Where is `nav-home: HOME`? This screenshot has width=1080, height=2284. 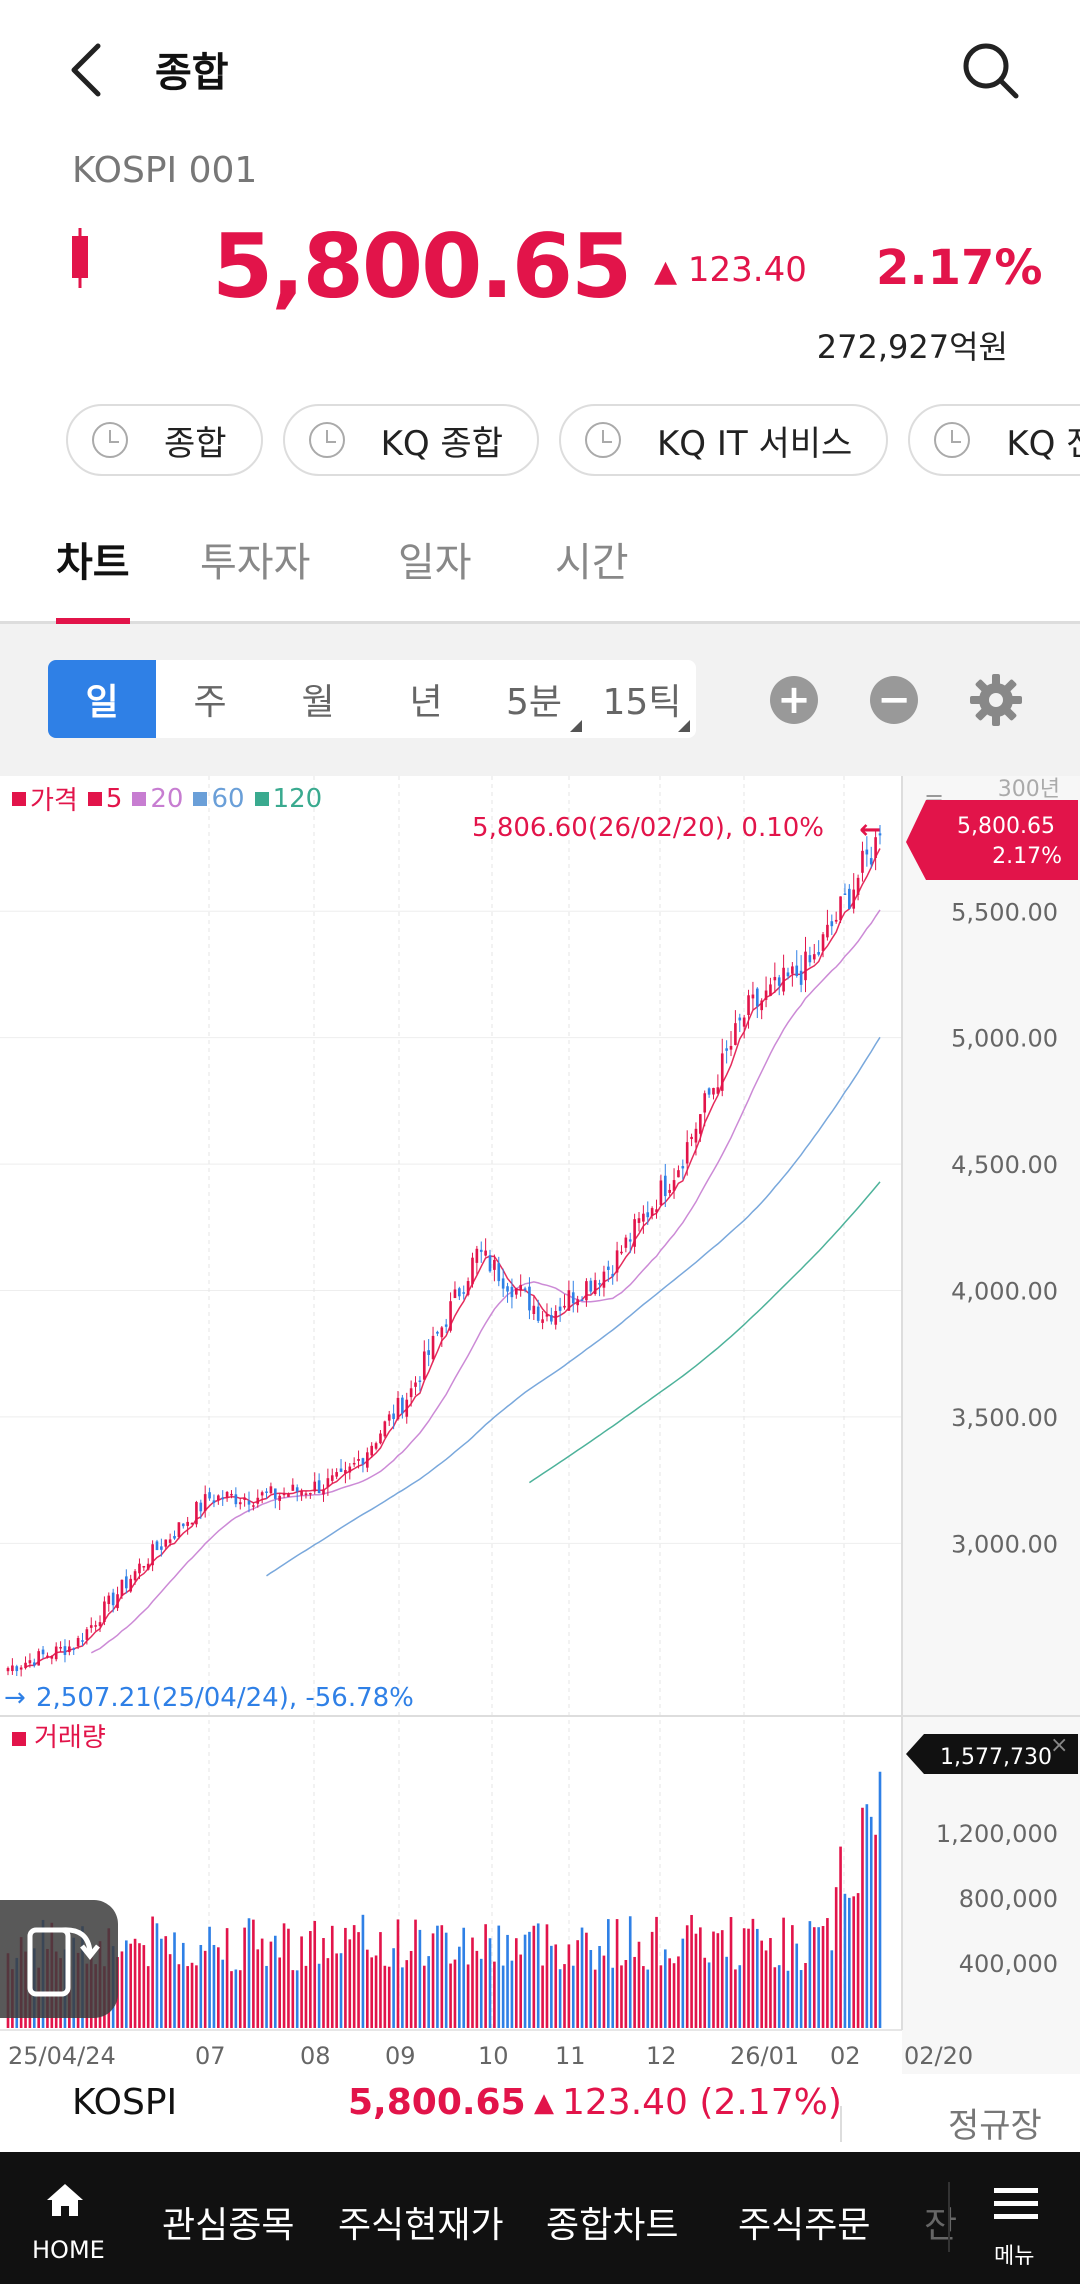
nav-home: HOME is located at coordinates (65, 2218).